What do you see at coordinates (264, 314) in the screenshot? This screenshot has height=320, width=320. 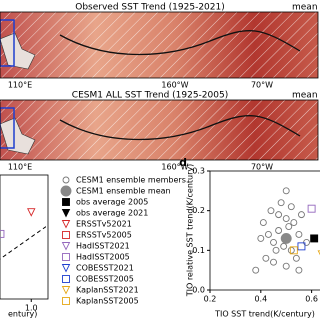 I see `x-axis-label: TIO SST trend(K/century)` at bounding box center [264, 314].